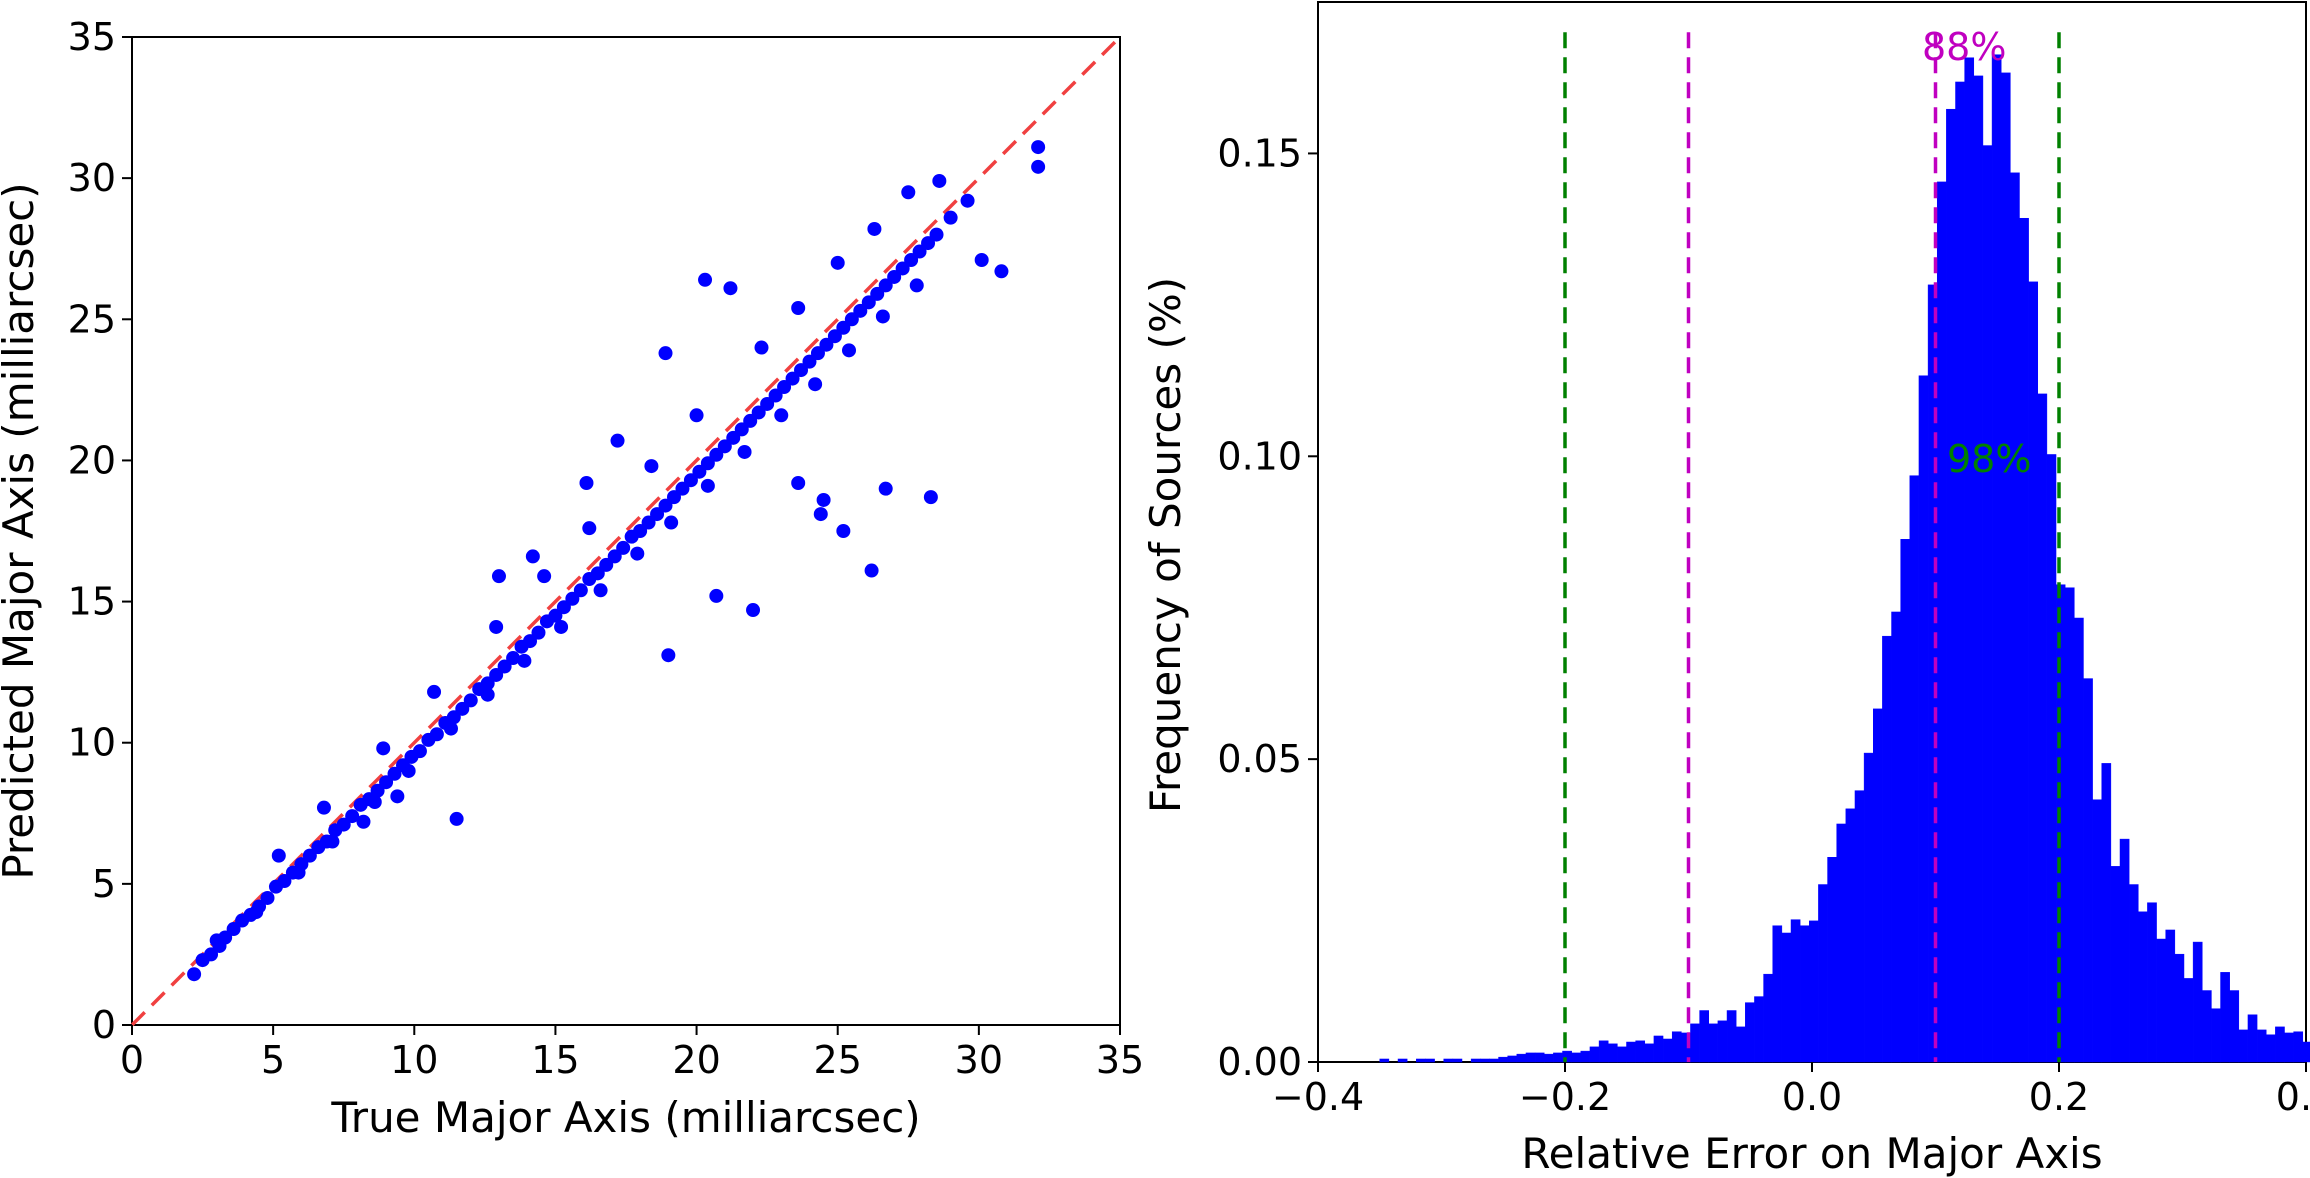 This screenshot has width=2310, height=1178. I want to click on scatter-y-tick-label: 0, so click(104, 1025).